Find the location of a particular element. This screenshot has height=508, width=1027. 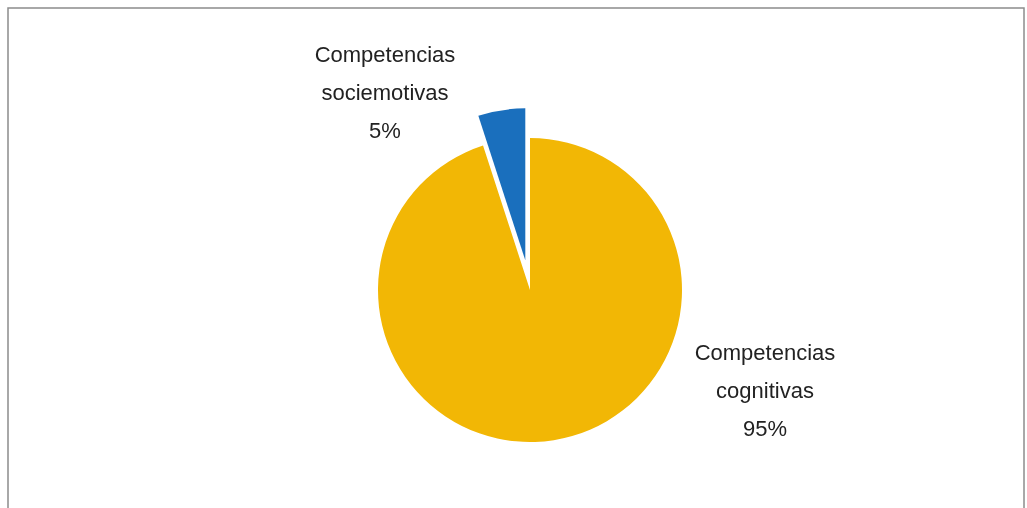

slice-label: Competencias cognitivas is located at coordinates (765, 371).